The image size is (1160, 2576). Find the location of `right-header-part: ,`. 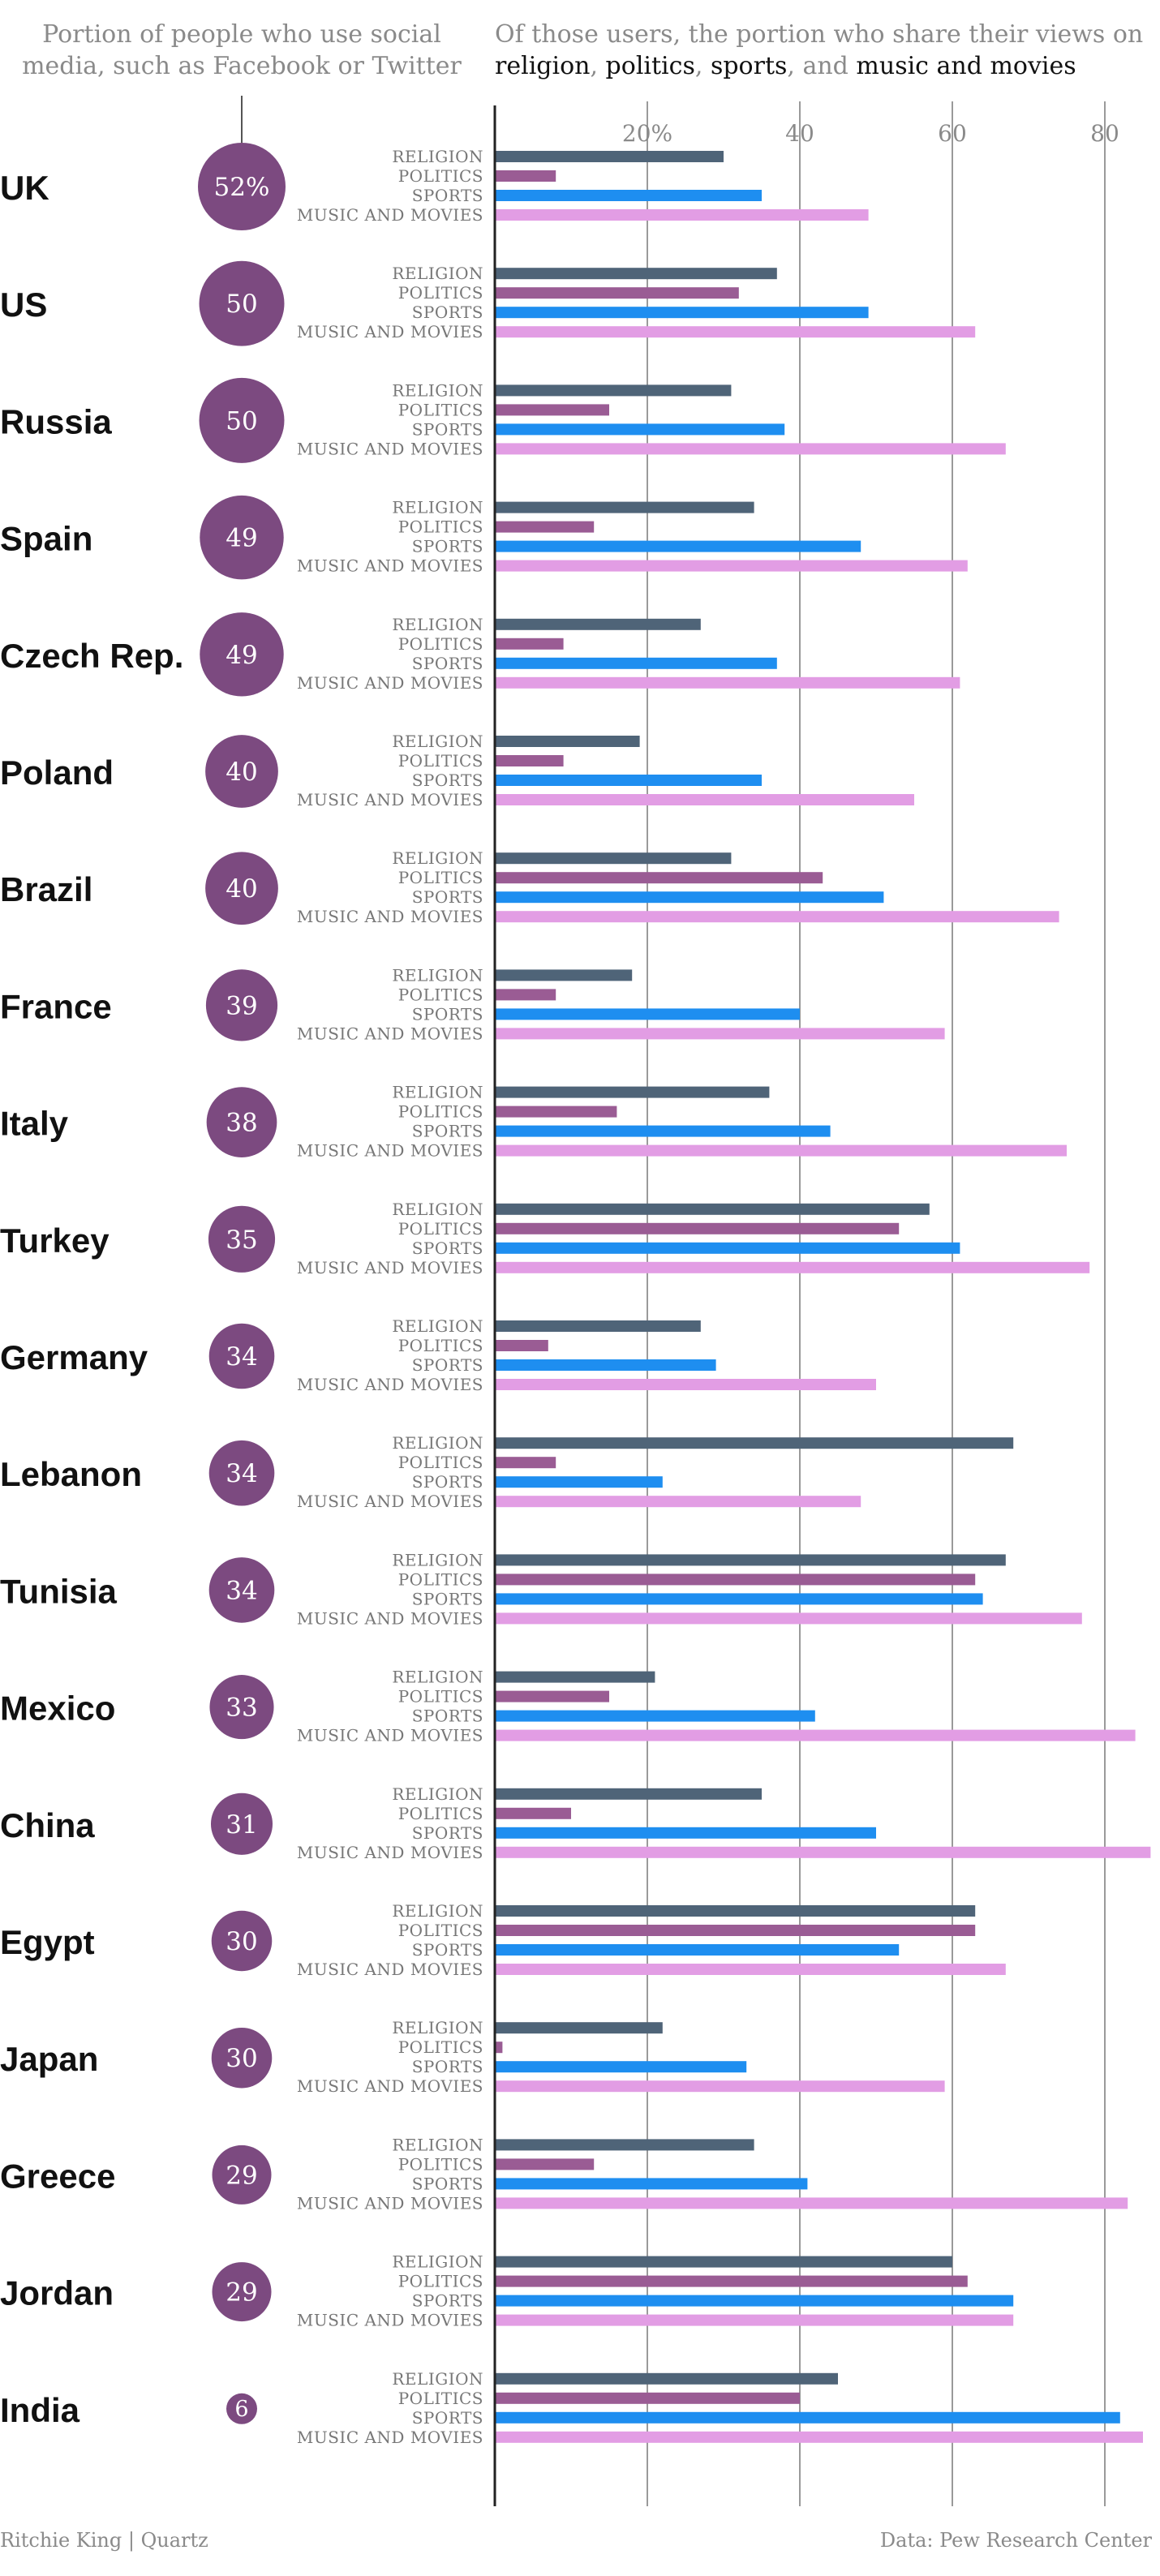

right-header-part: , is located at coordinates (597, 66).